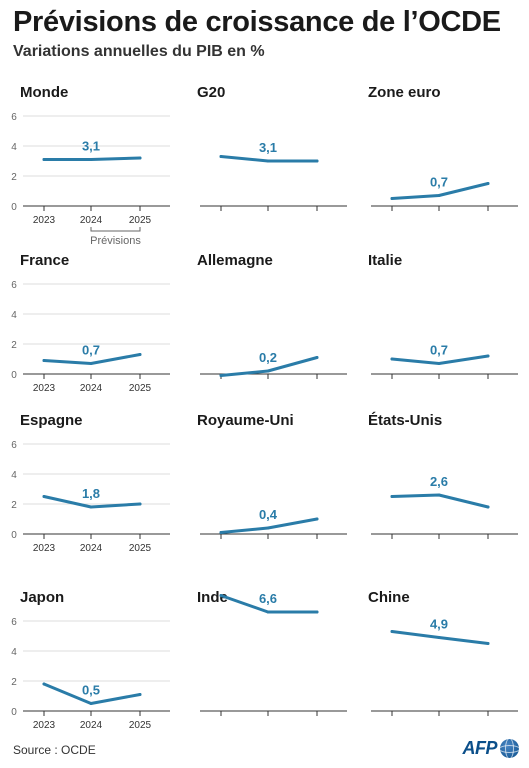  Describe the element at coordinates (443, 475) in the screenshot. I see `panel-9: États-Unis 2,6` at that location.